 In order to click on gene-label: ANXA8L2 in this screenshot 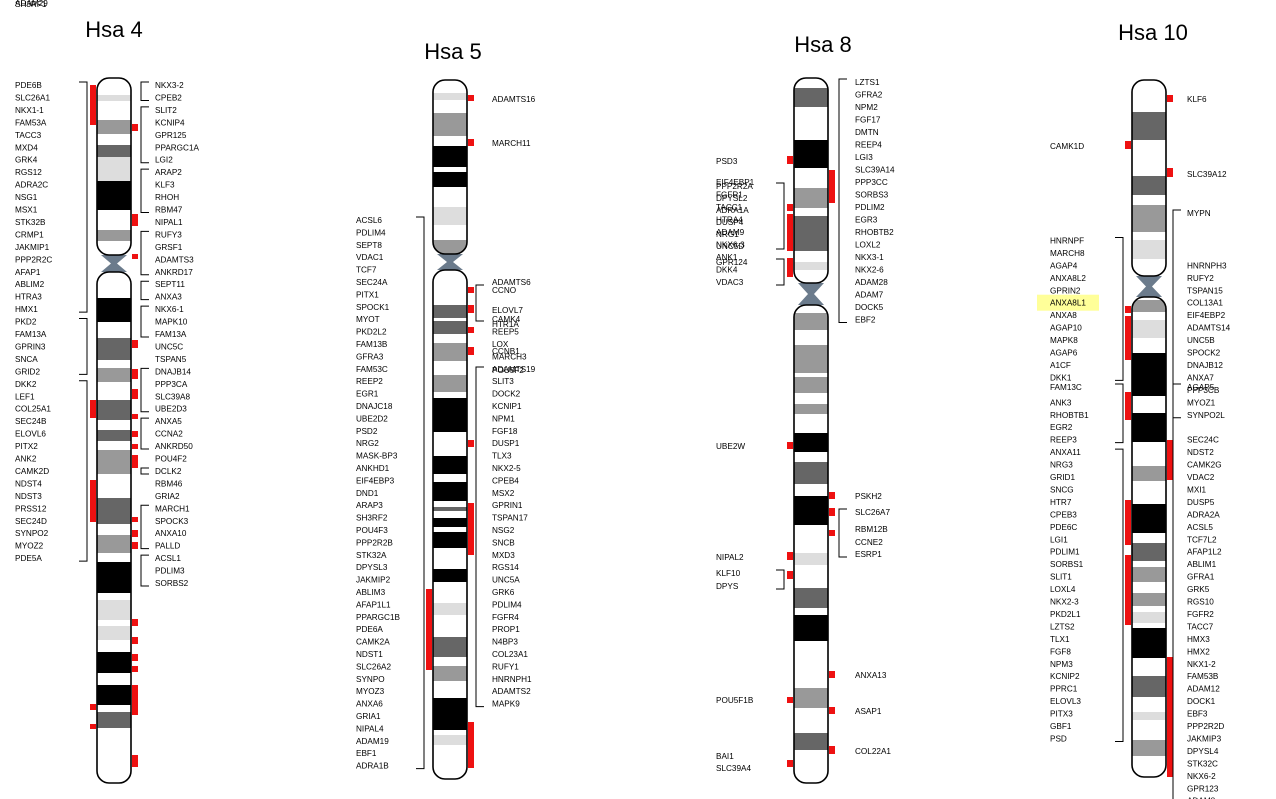, I will do `click(1068, 278)`.